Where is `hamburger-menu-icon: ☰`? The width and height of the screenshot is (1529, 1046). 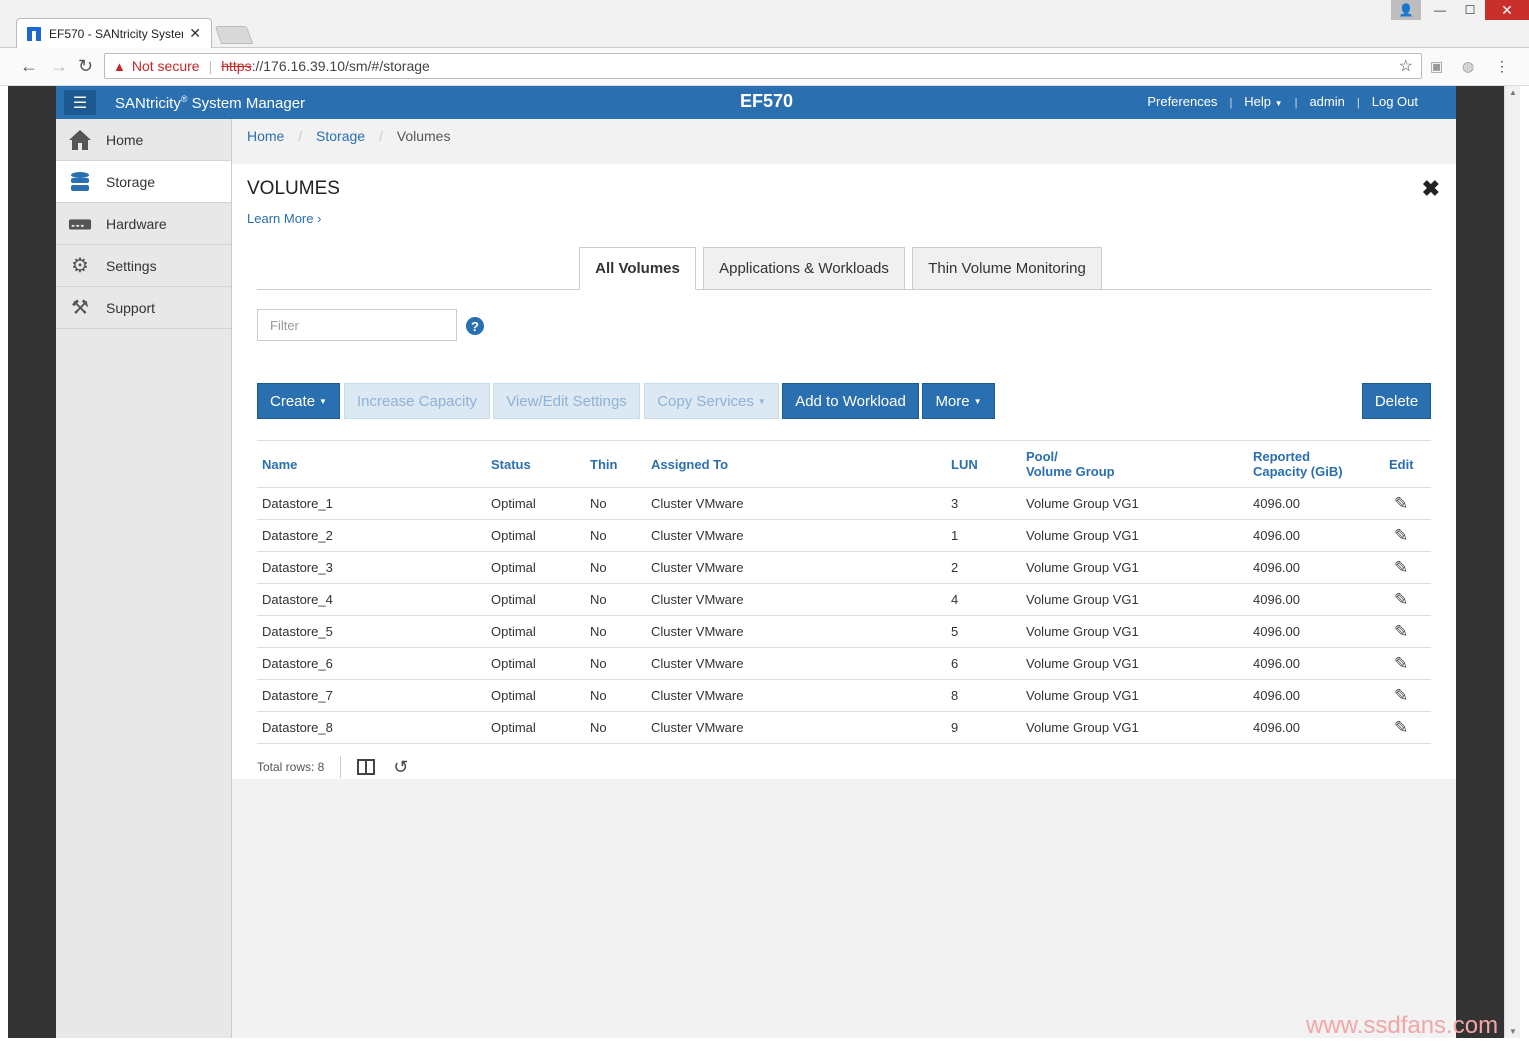 hamburger-menu-icon: ☰ is located at coordinates (80, 102).